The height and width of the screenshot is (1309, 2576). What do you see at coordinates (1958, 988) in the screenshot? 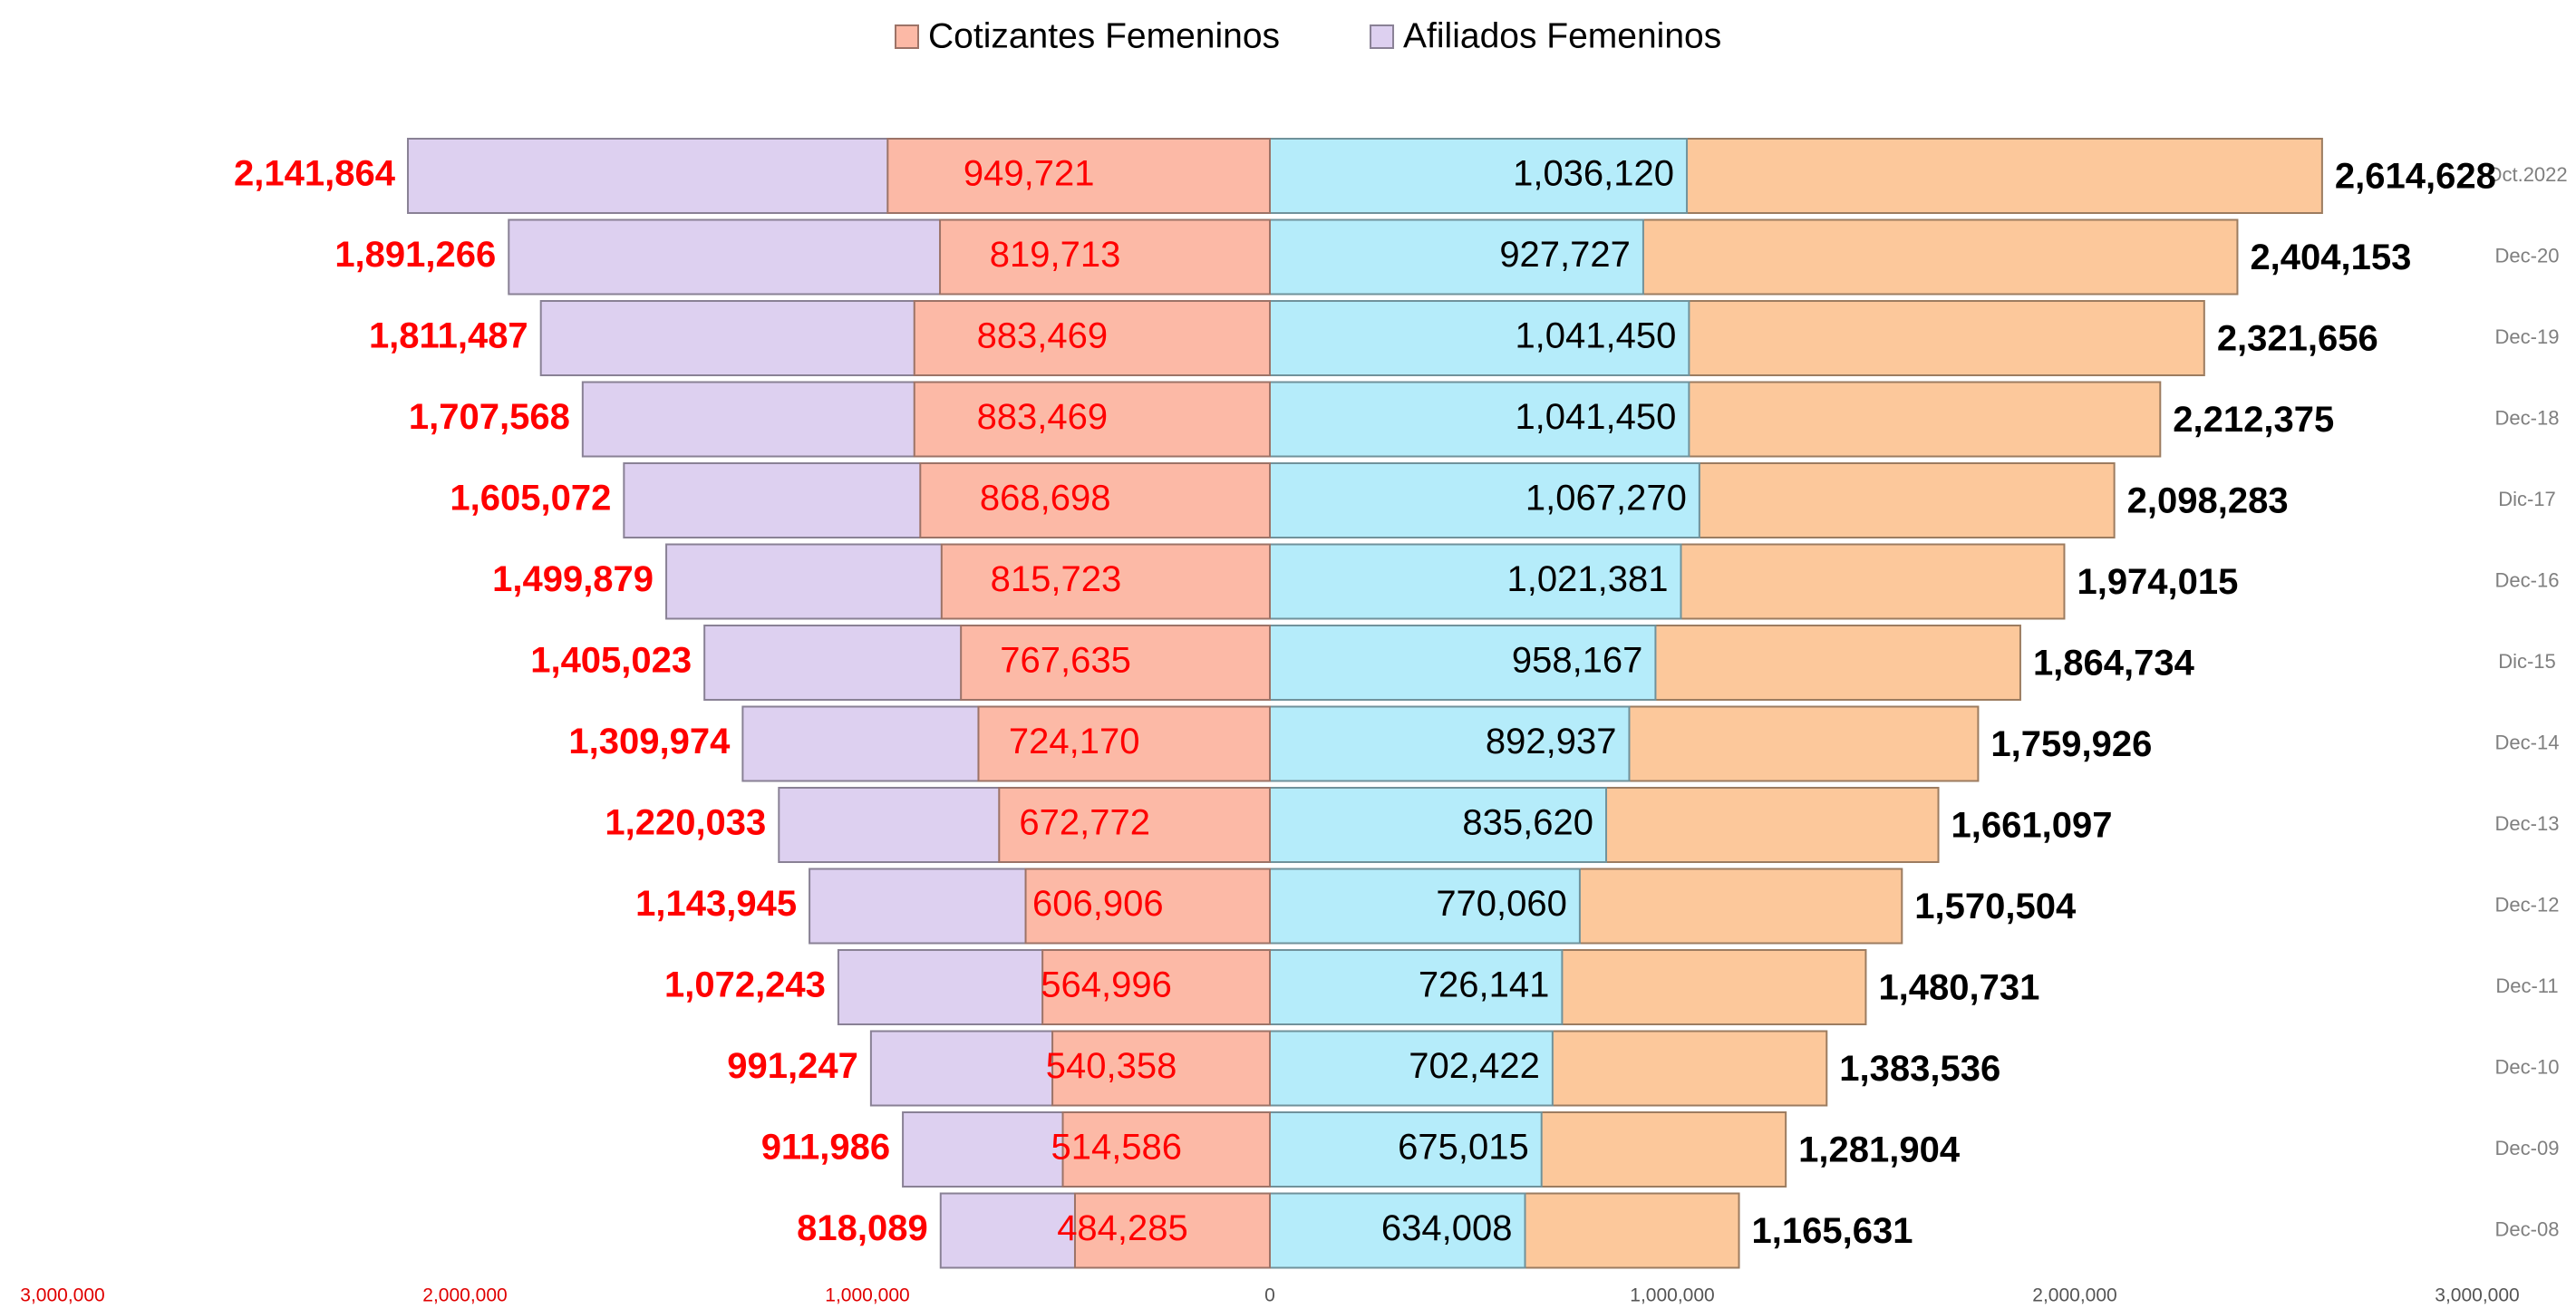
I see `value-label: 1,480,731` at bounding box center [1958, 988].